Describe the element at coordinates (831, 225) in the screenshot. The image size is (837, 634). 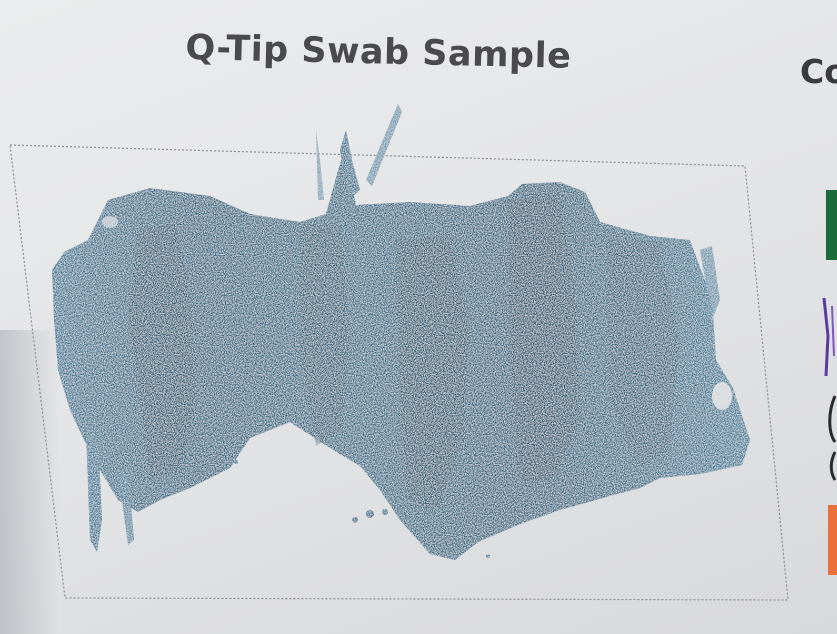
I see `green-swatch-edge` at that location.